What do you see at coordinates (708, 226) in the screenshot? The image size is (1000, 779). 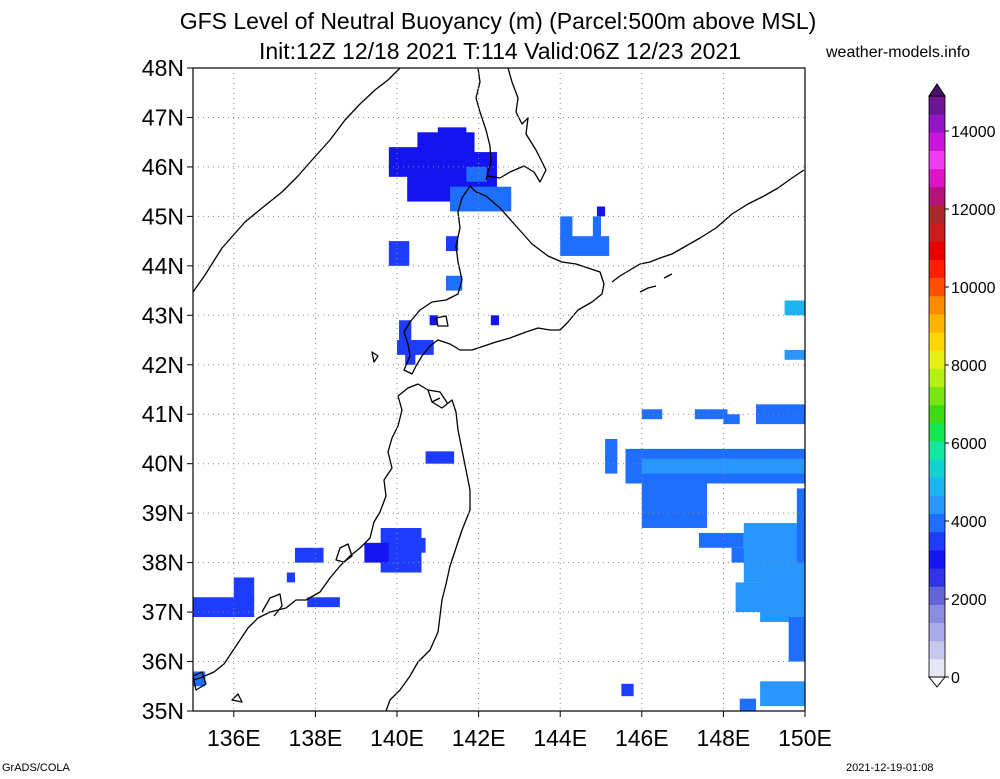 I see `kuril-islands` at bounding box center [708, 226].